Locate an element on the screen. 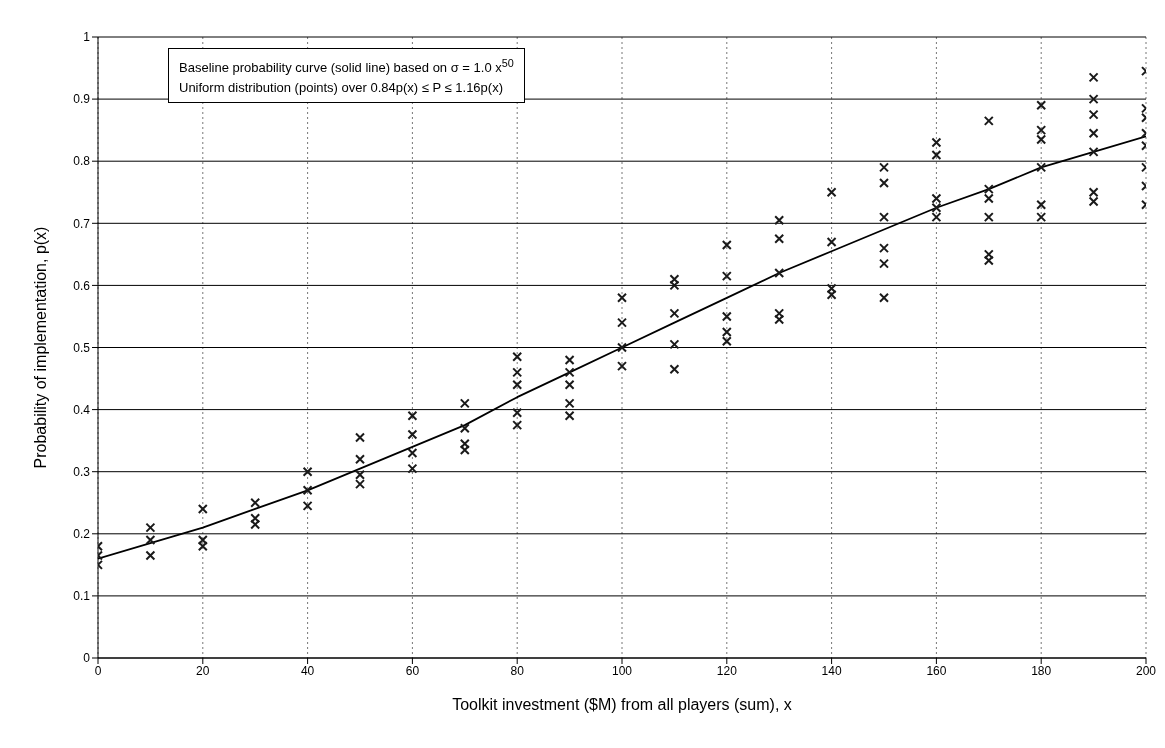  y-tick-label: 0.1 is located at coordinates (82, 596).